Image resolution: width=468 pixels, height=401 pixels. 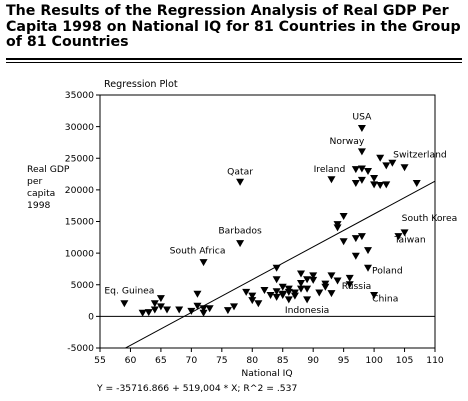 What do you see at coordinates (234, 59) in the screenshot?
I see `title-rule-thick` at bounding box center [234, 59].